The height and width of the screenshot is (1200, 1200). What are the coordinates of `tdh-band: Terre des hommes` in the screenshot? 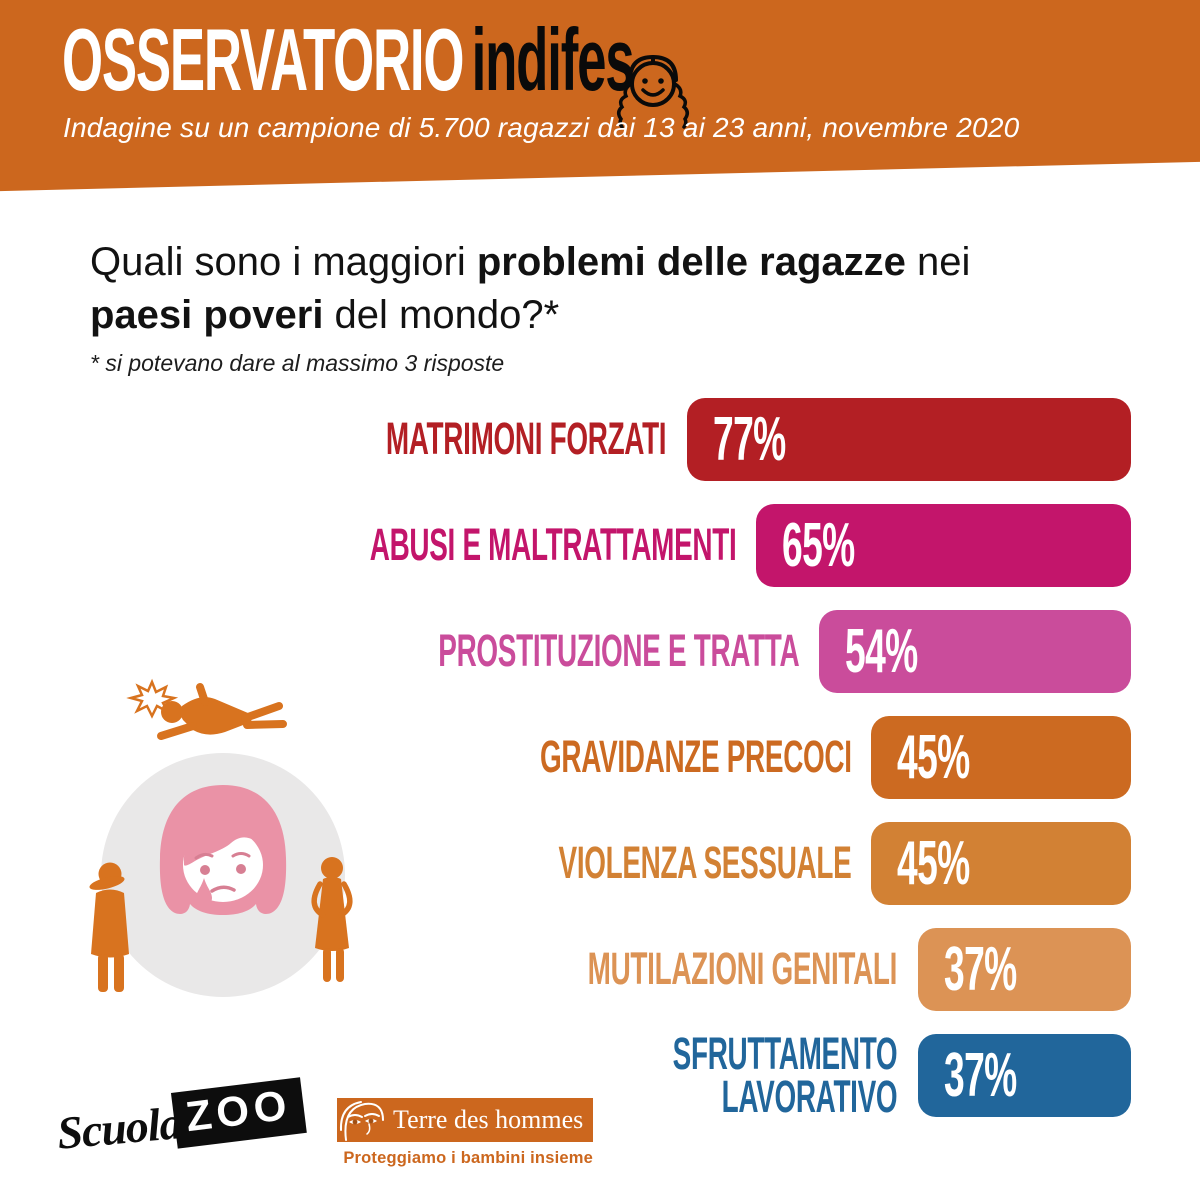 It's located at (465, 1120).